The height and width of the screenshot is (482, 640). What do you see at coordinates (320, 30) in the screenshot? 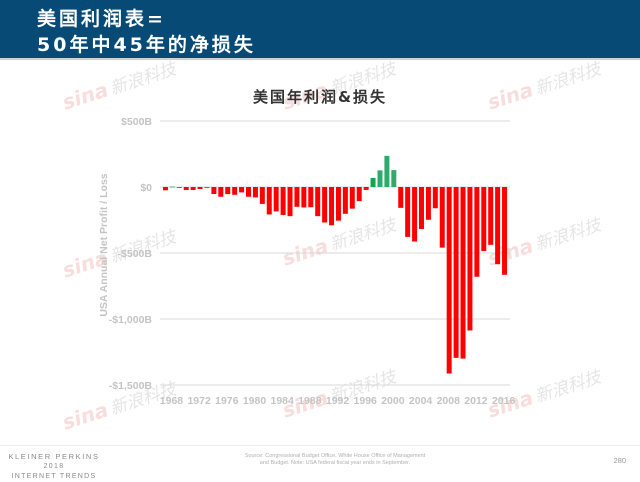
I see `slide-header: 美国利润表= 50年中45年的净损失` at bounding box center [320, 30].